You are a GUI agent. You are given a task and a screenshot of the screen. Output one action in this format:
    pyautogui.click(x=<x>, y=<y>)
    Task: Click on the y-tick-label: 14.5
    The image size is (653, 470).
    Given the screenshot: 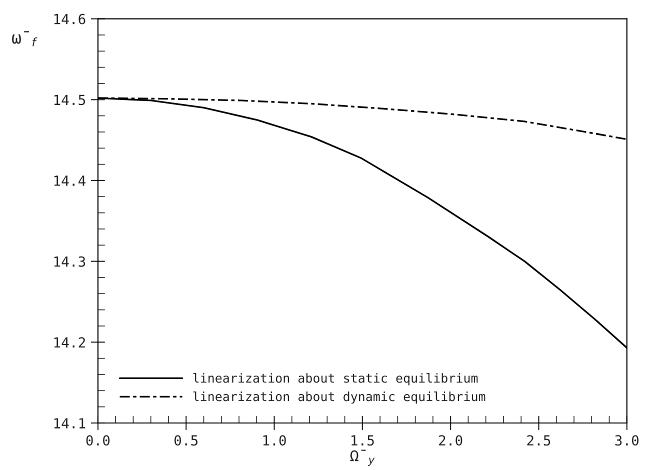 What is the action you would take?
    pyautogui.click(x=70, y=100)
    